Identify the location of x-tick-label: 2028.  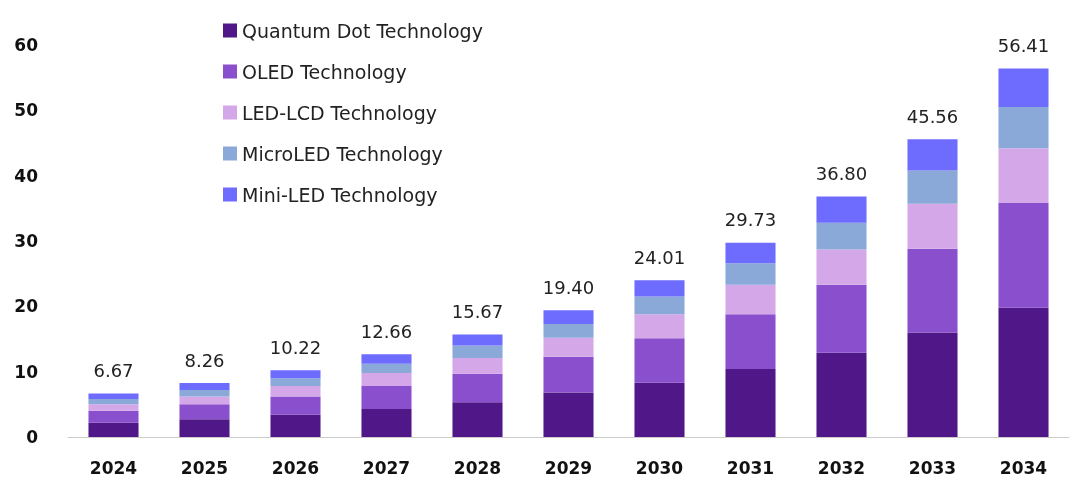
(477, 467).